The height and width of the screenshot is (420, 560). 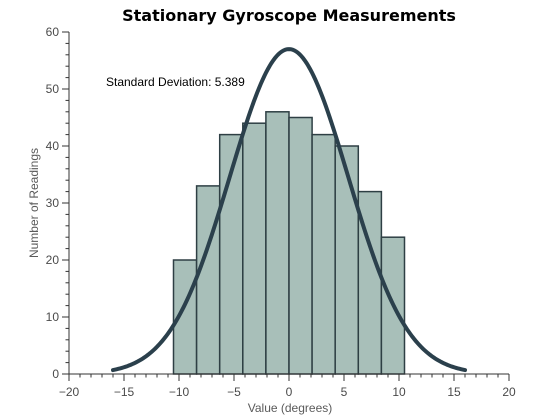 What do you see at coordinates (344, 392) in the screenshot?
I see `x-tick-label: 5` at bounding box center [344, 392].